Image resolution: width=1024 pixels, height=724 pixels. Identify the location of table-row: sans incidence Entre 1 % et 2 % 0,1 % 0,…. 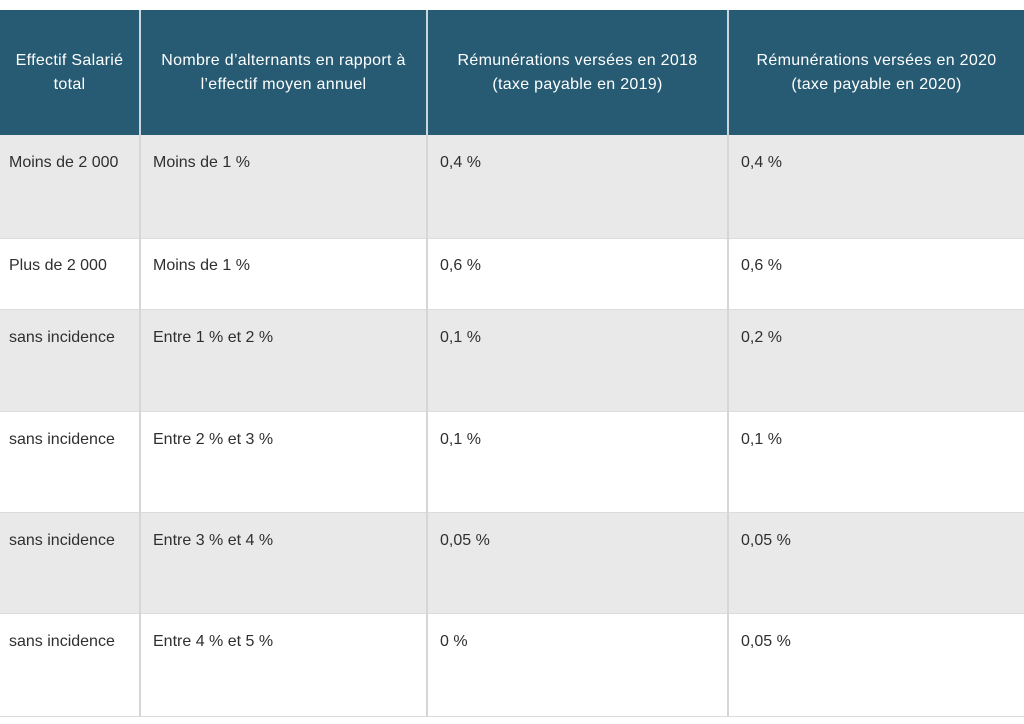
(512, 360).